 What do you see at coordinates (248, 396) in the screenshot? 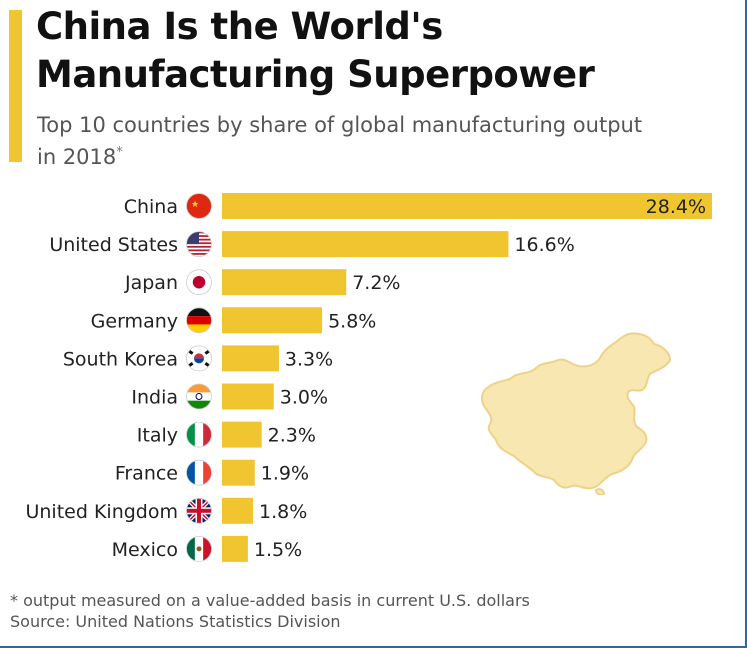
I see `bar-india` at bounding box center [248, 396].